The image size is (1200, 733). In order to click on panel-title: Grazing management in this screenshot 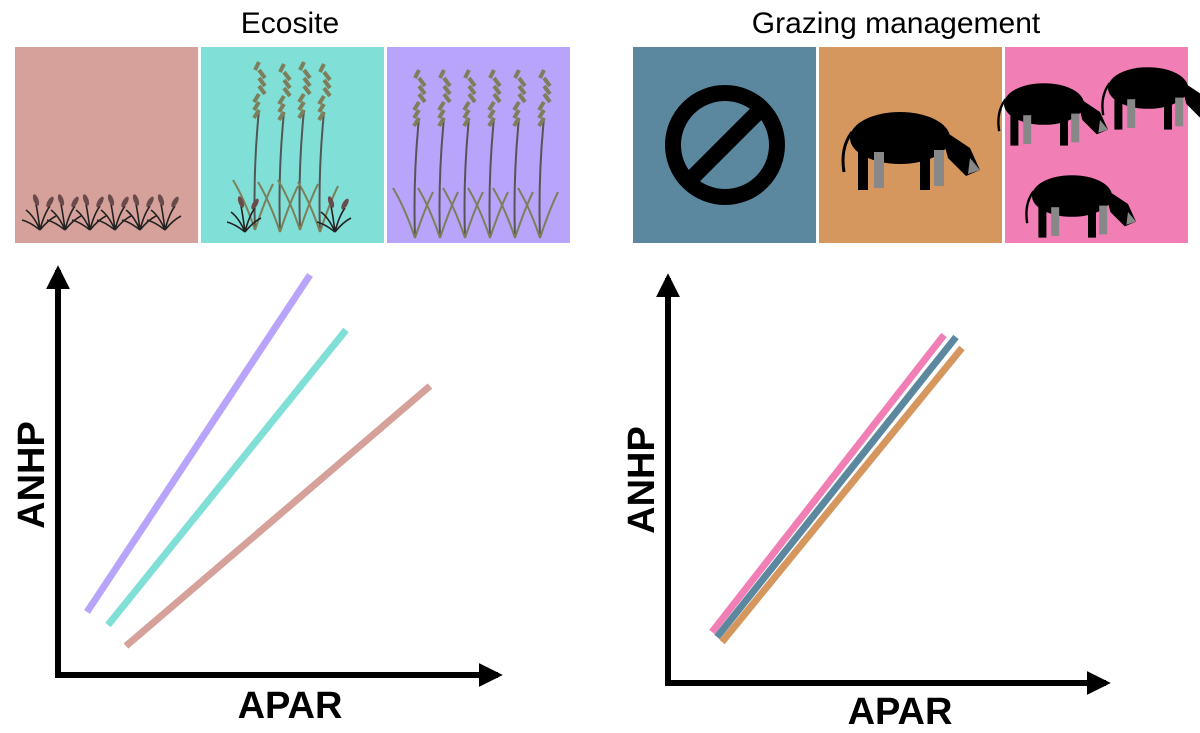, I will do `click(896, 23)`.